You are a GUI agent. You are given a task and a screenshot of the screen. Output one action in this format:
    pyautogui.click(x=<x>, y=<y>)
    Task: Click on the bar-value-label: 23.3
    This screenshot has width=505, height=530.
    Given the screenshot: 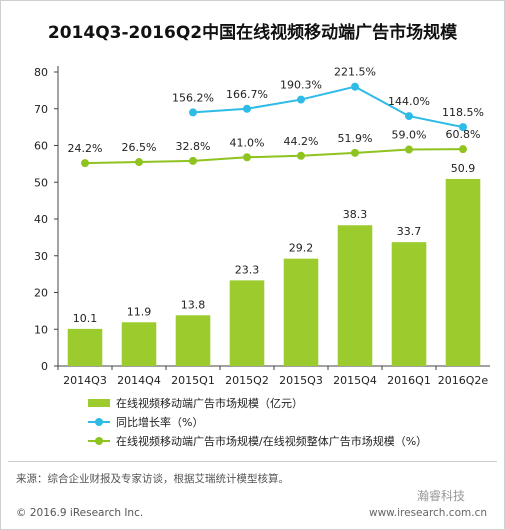 What is the action you would take?
    pyautogui.click(x=247, y=269)
    